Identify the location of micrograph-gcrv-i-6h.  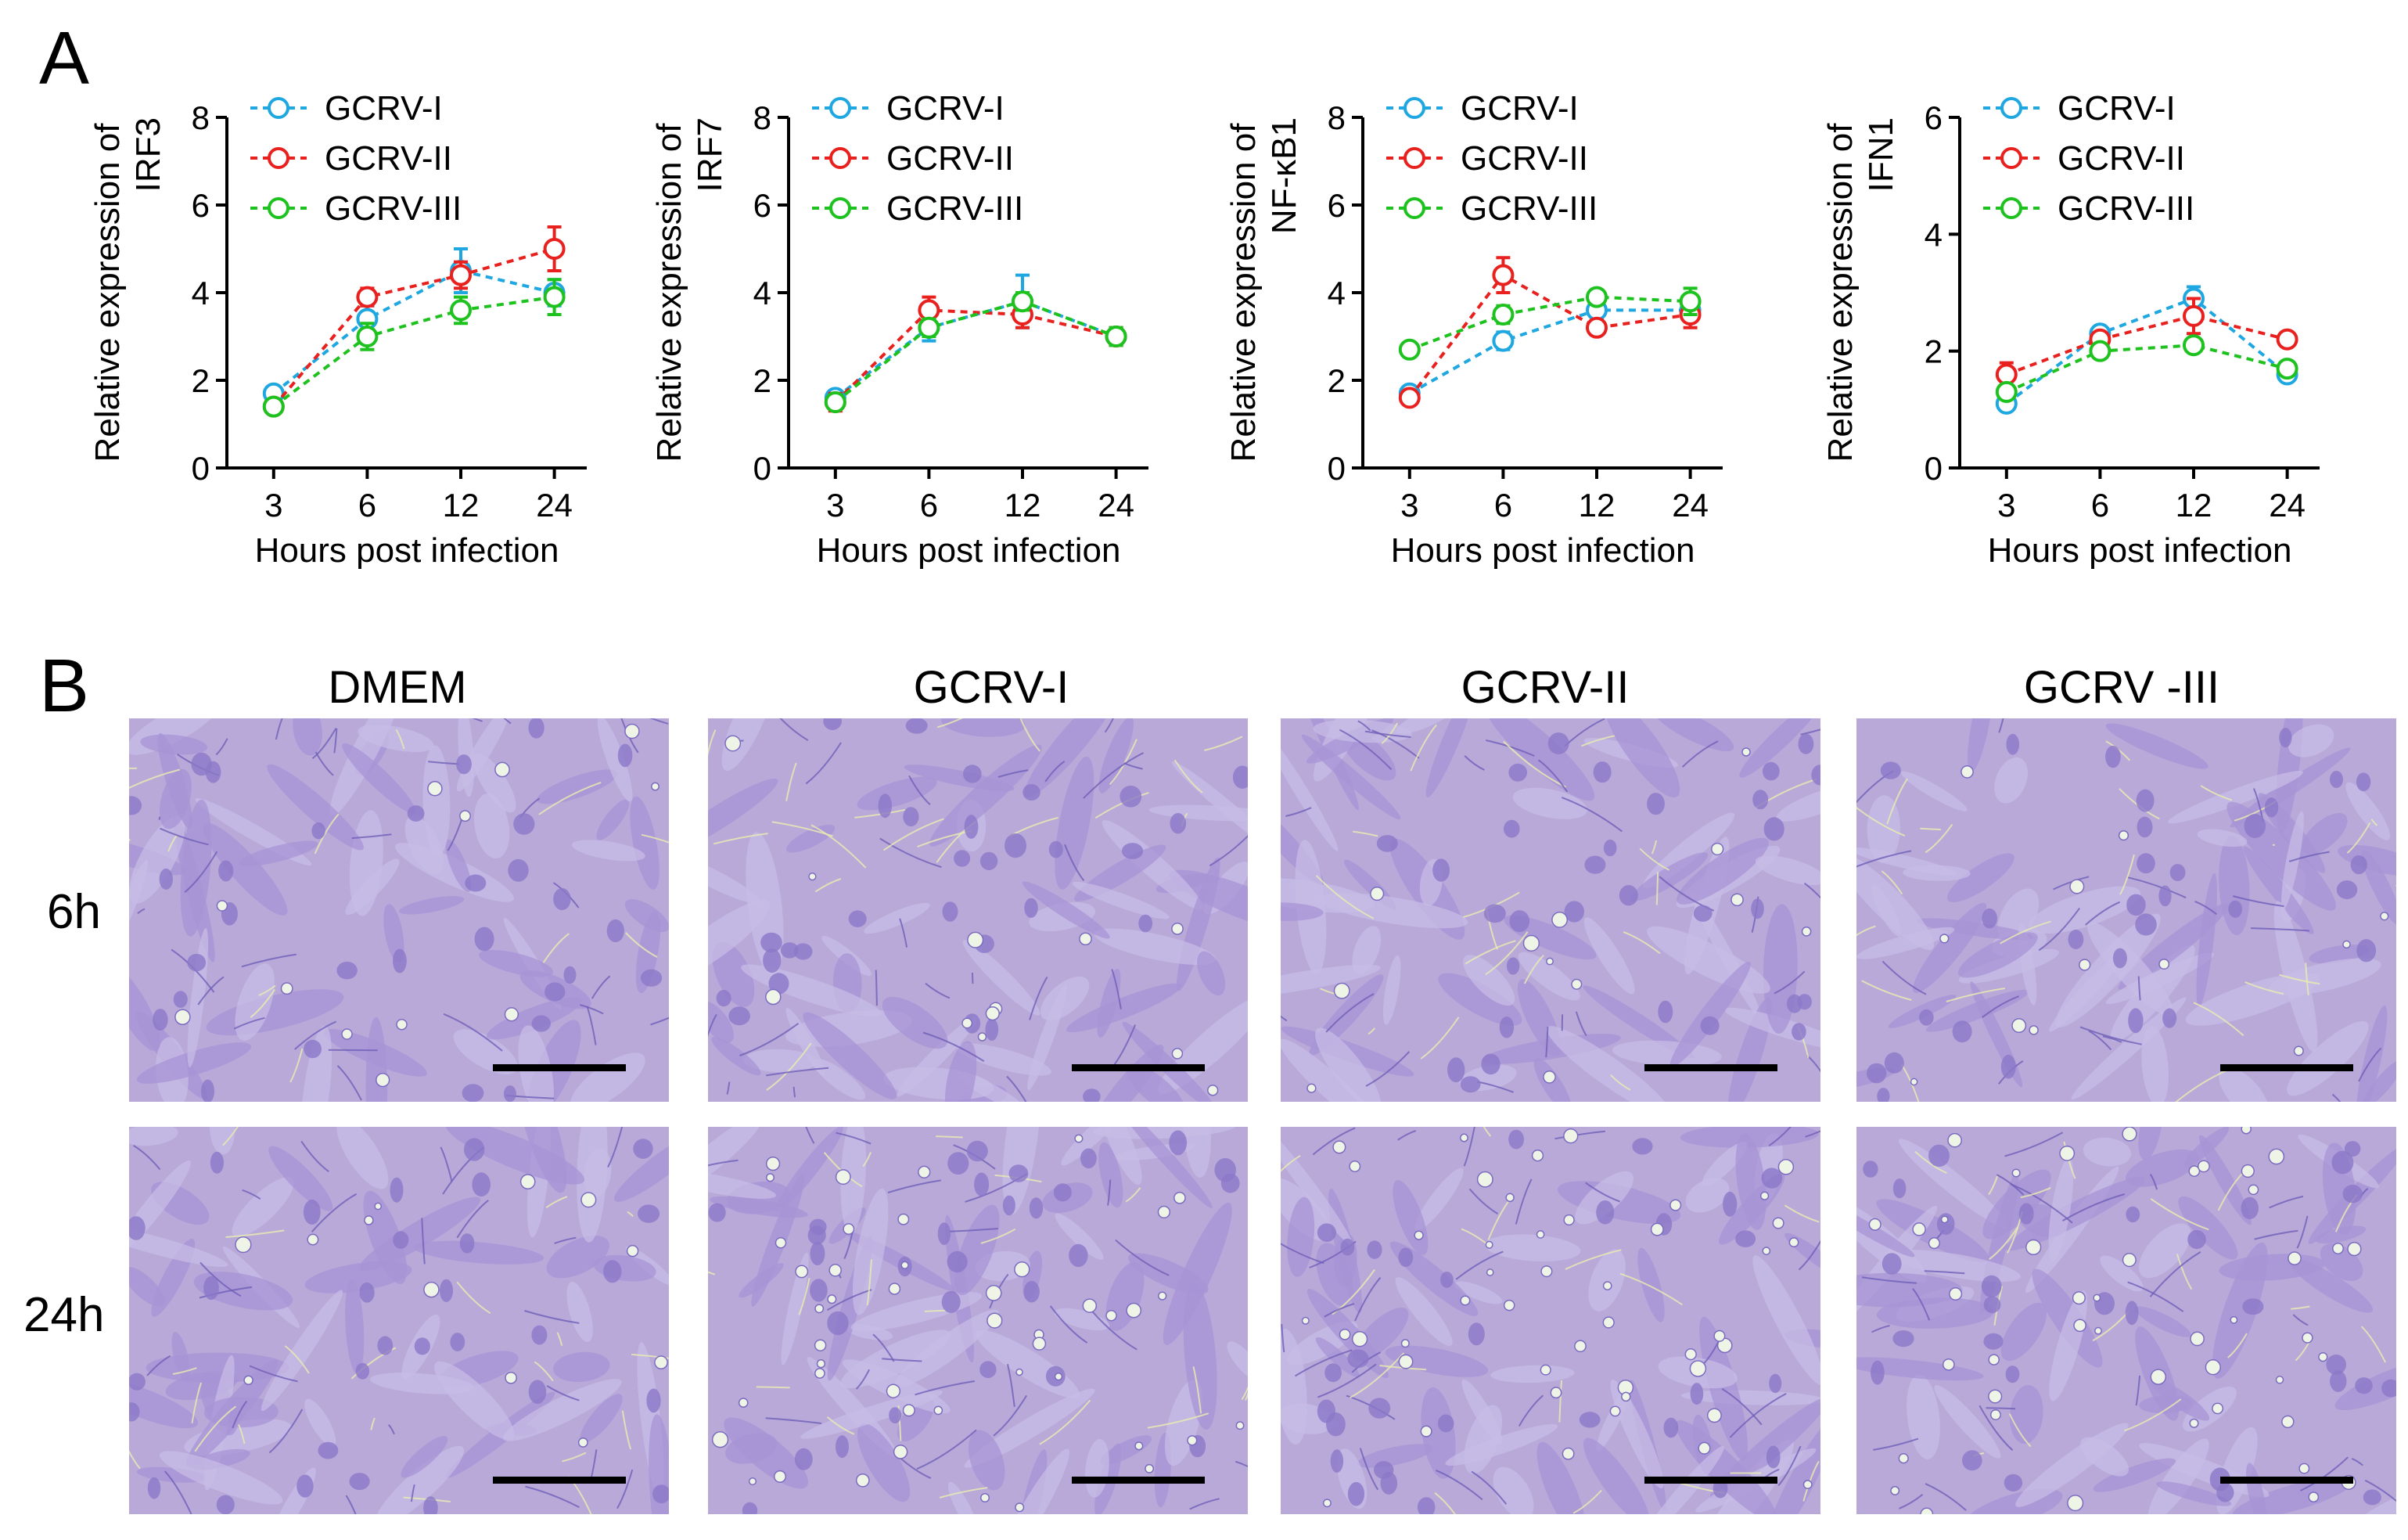
(978, 910).